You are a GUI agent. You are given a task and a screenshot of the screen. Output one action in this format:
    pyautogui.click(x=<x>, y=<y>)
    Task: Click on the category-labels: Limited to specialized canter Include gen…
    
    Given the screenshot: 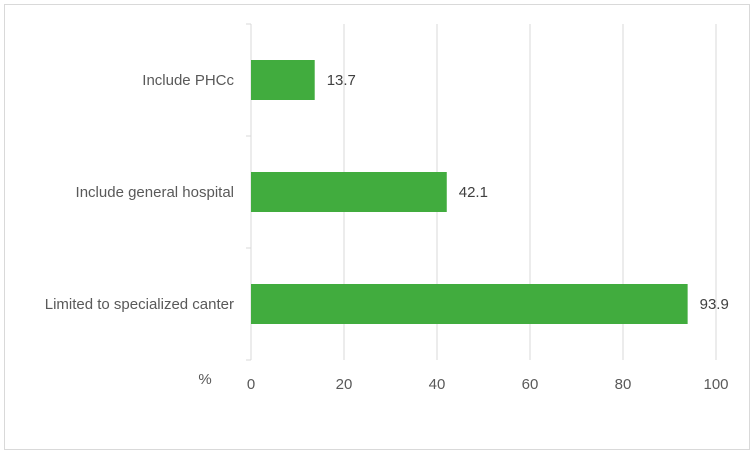 What is the action you would take?
    pyautogui.click(x=140, y=192)
    